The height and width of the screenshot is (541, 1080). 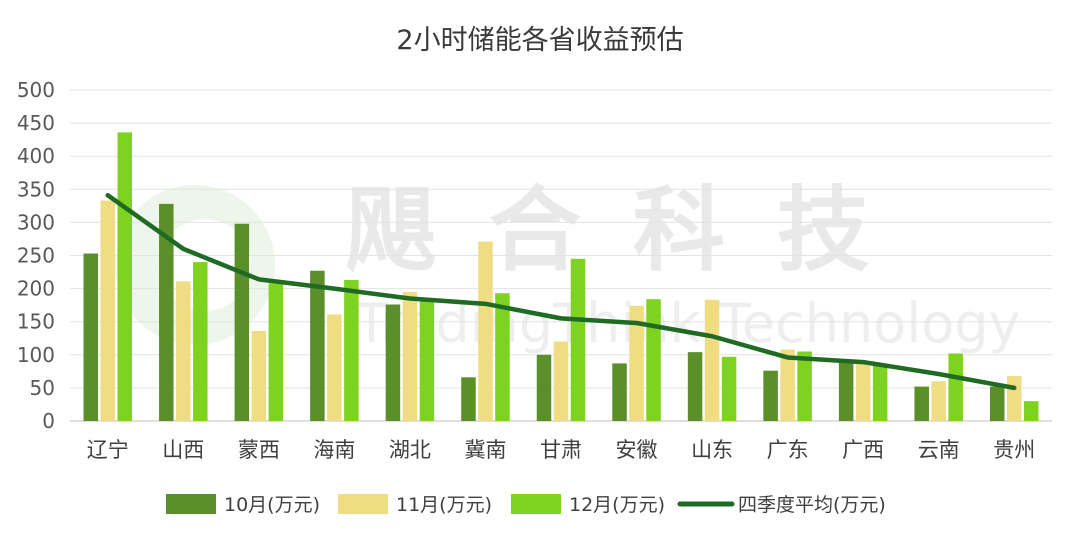 What do you see at coordinates (108, 450) in the screenshot?
I see `x-label-1: 辽宁` at bounding box center [108, 450].